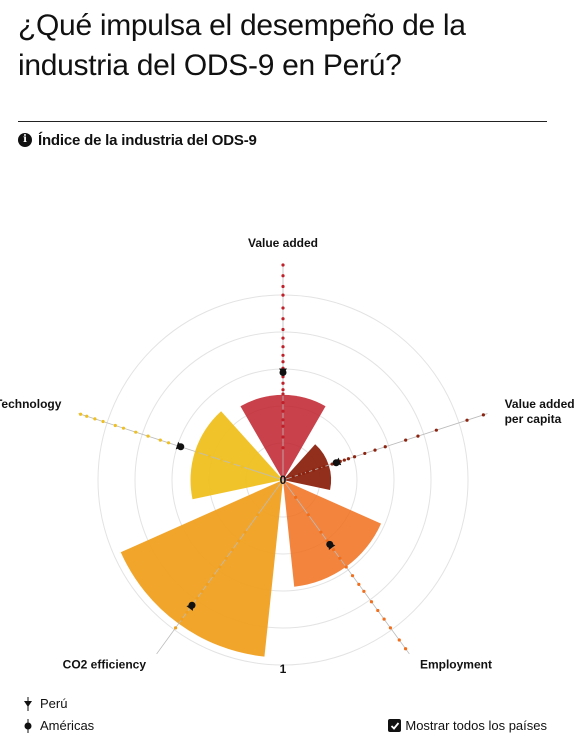 This screenshot has height=744, width=575. I want to click on bar-value_added_per_capita, so click(307, 467).